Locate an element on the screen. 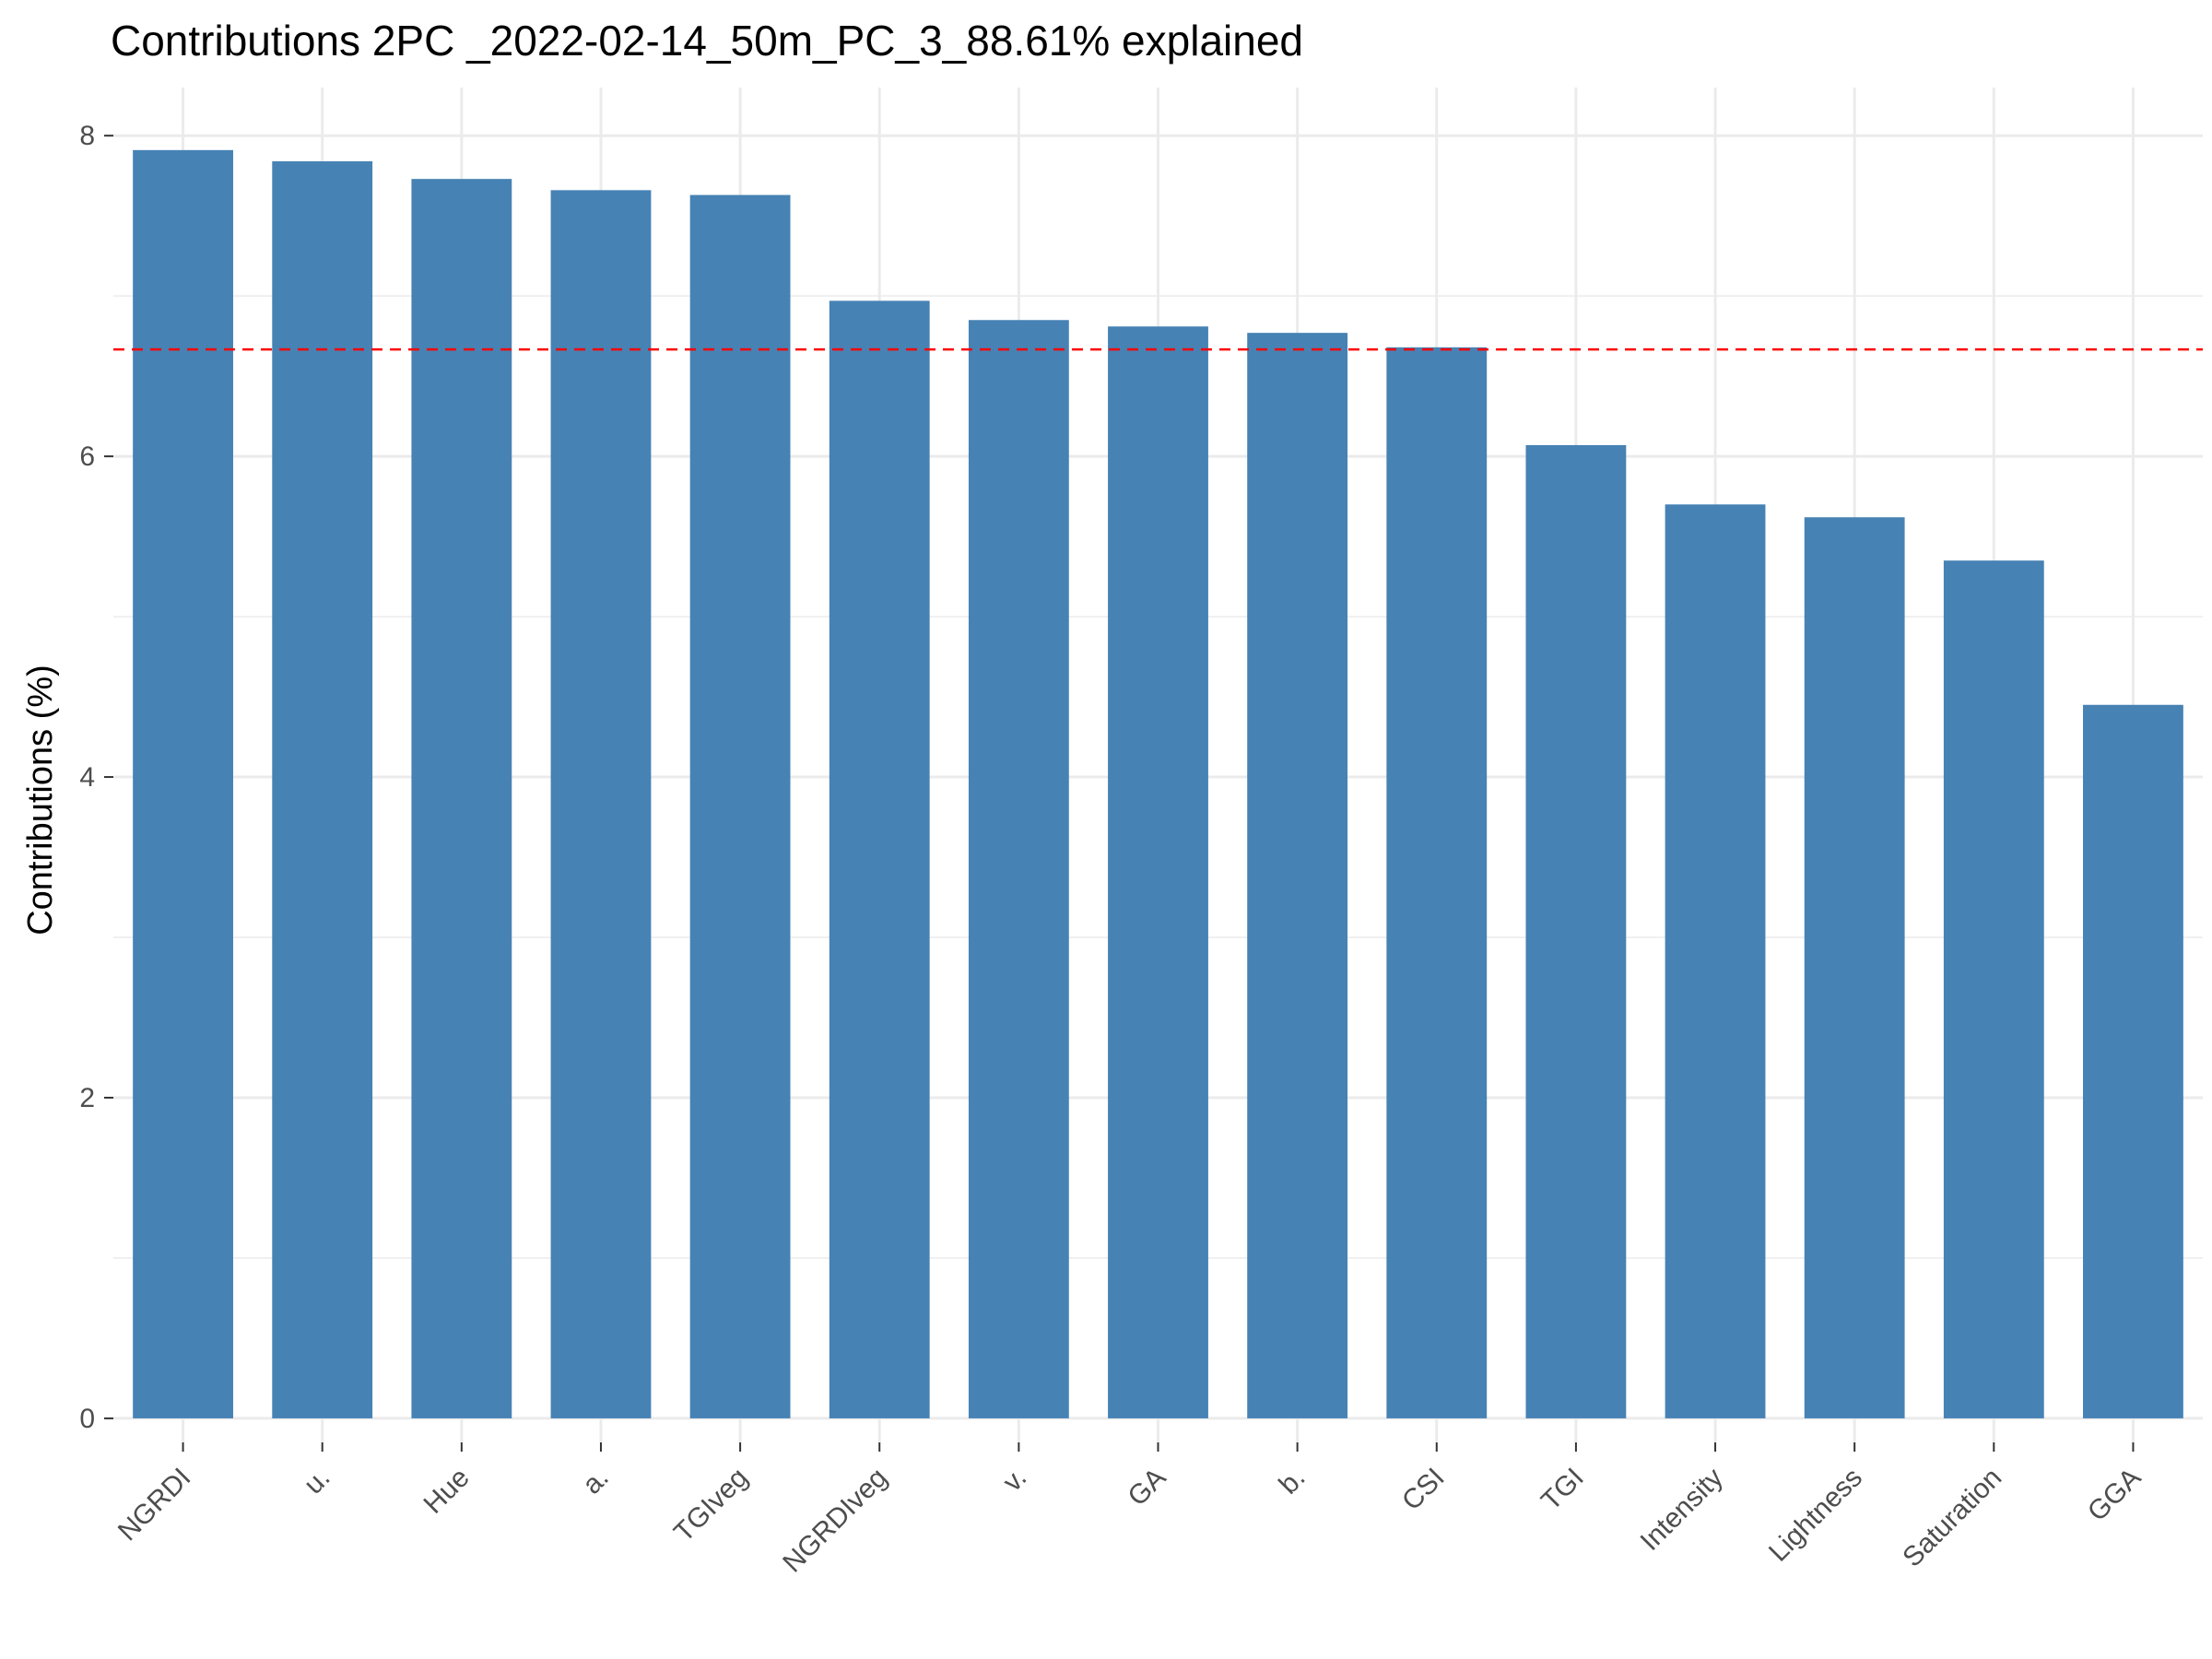  x-tick-label: Lightness is located at coordinates (1815, 1515).